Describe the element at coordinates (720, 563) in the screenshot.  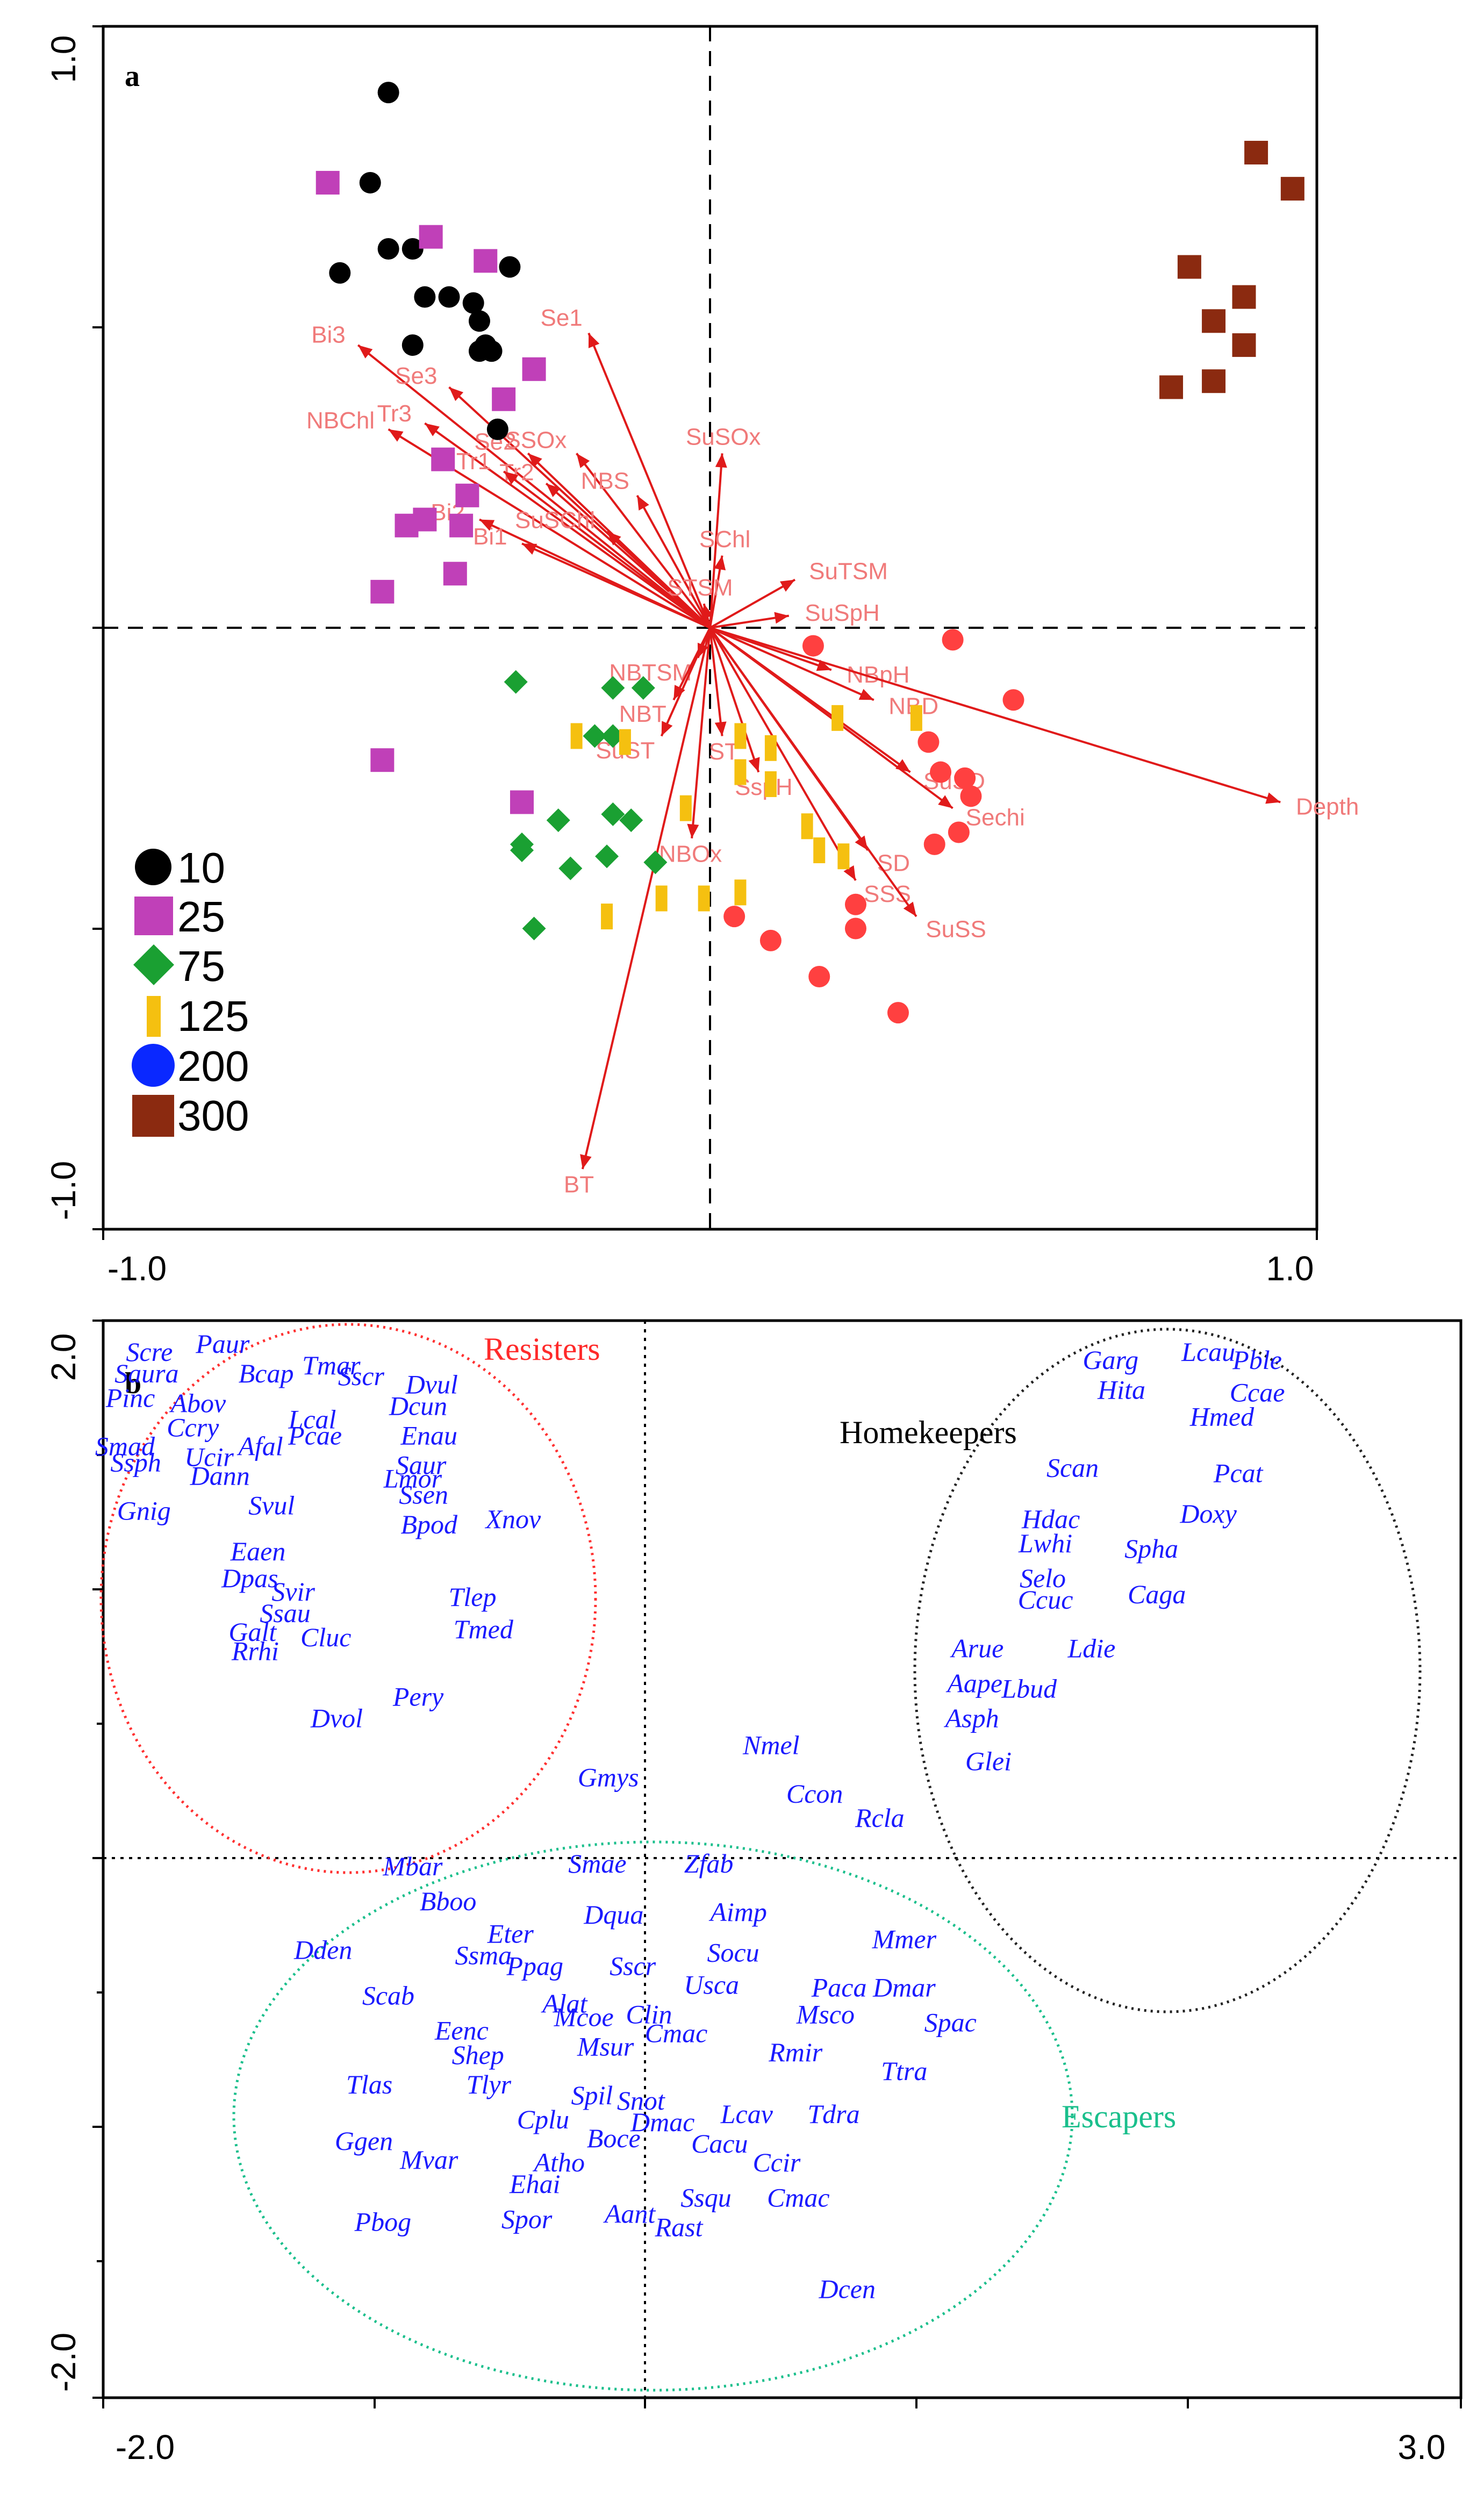
I see `arrow-head-schl` at that location.